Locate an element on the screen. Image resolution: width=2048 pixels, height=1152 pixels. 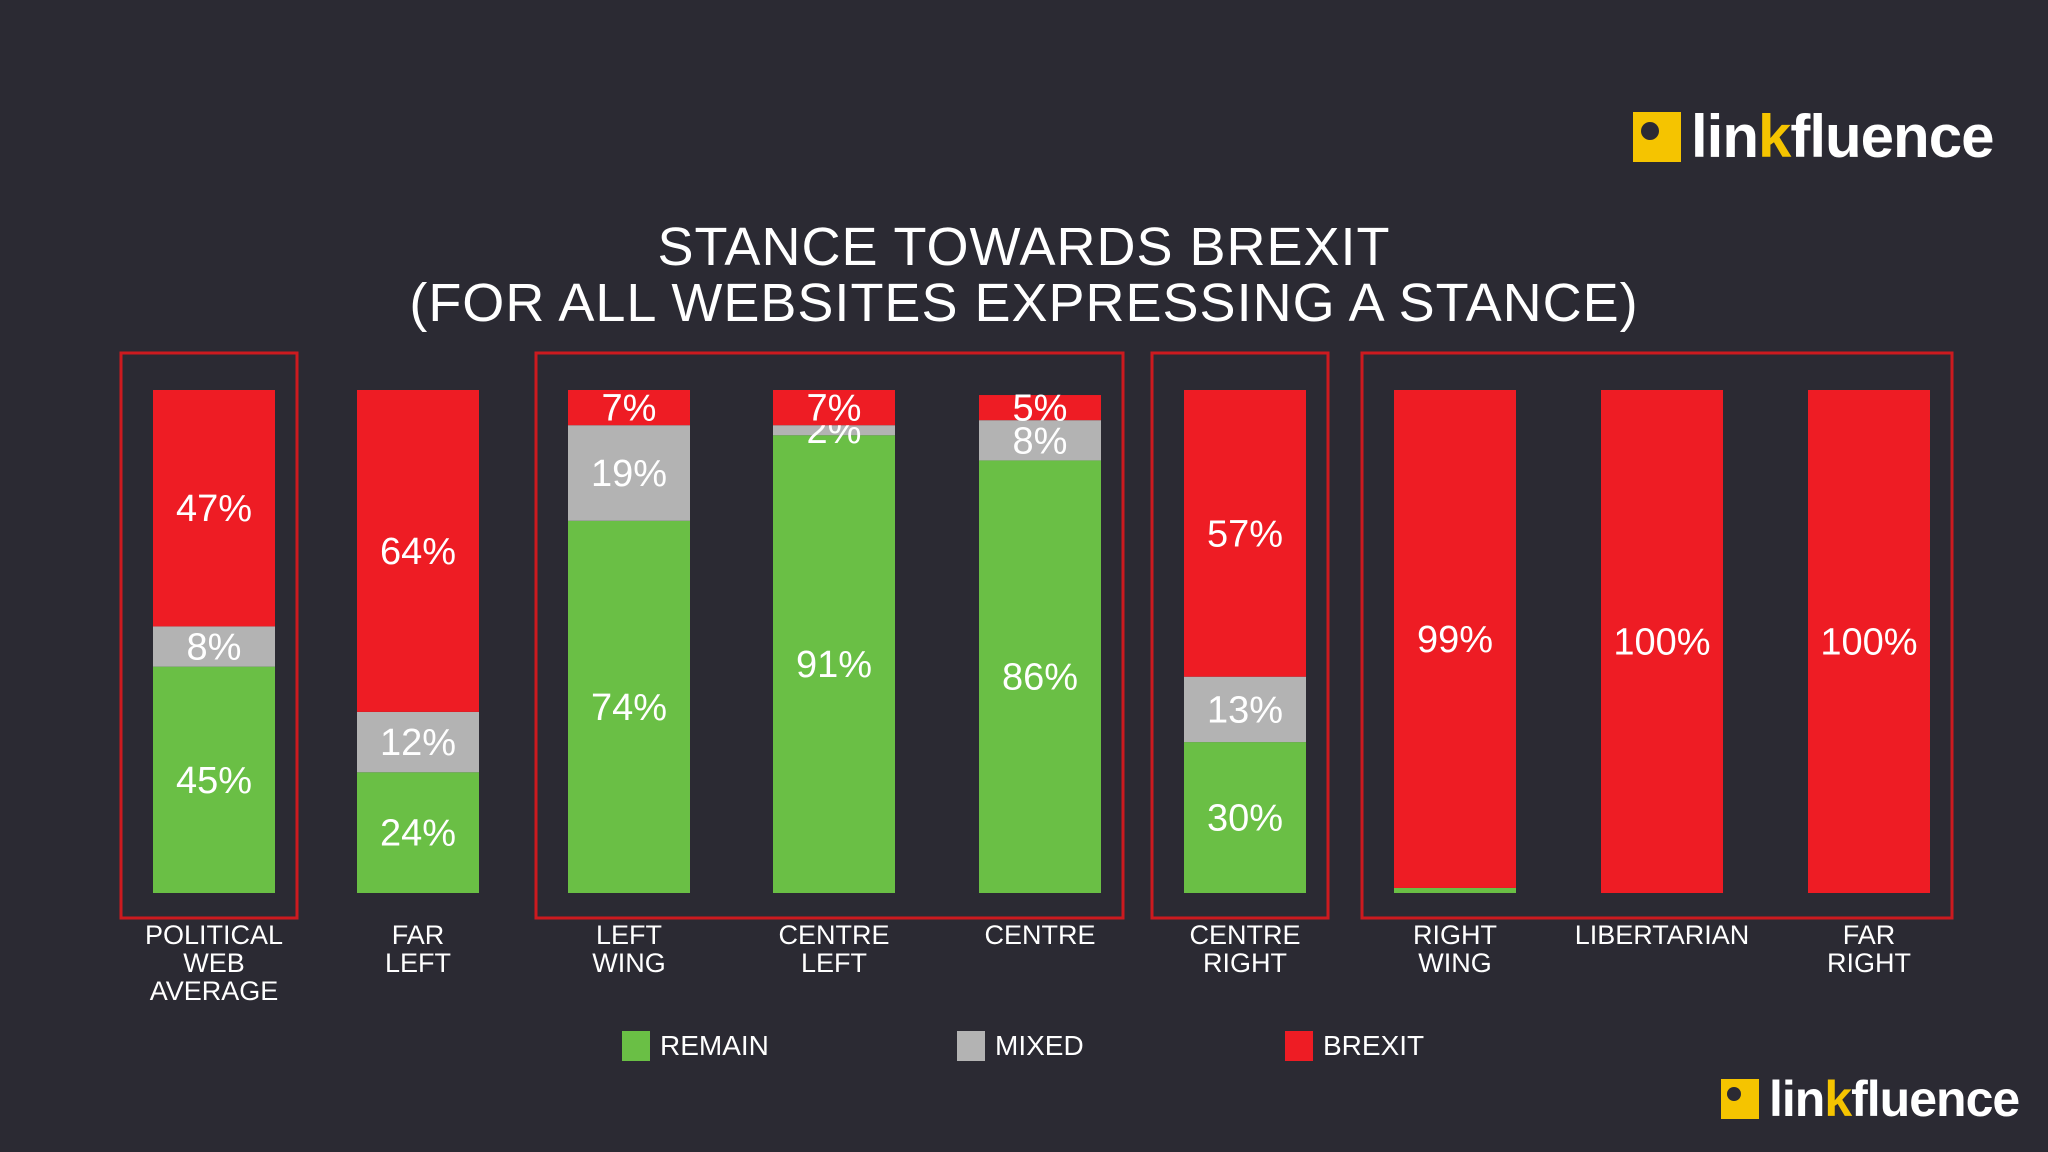
data-label-brexit-2: 7% is located at coordinates (629, 409).